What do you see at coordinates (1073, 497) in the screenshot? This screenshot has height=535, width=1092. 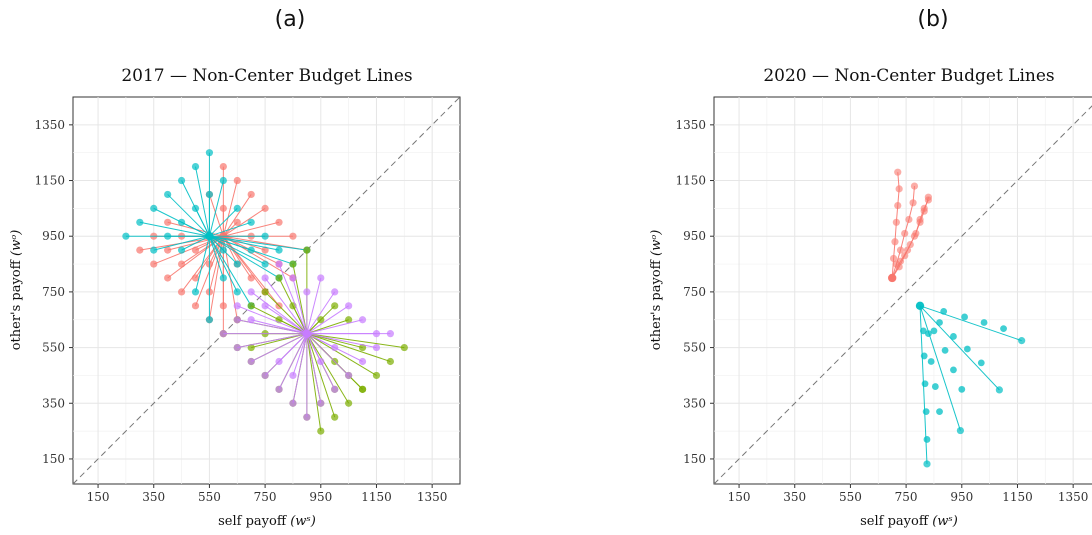 I see `x-tick-label: 1350` at bounding box center [1073, 497].